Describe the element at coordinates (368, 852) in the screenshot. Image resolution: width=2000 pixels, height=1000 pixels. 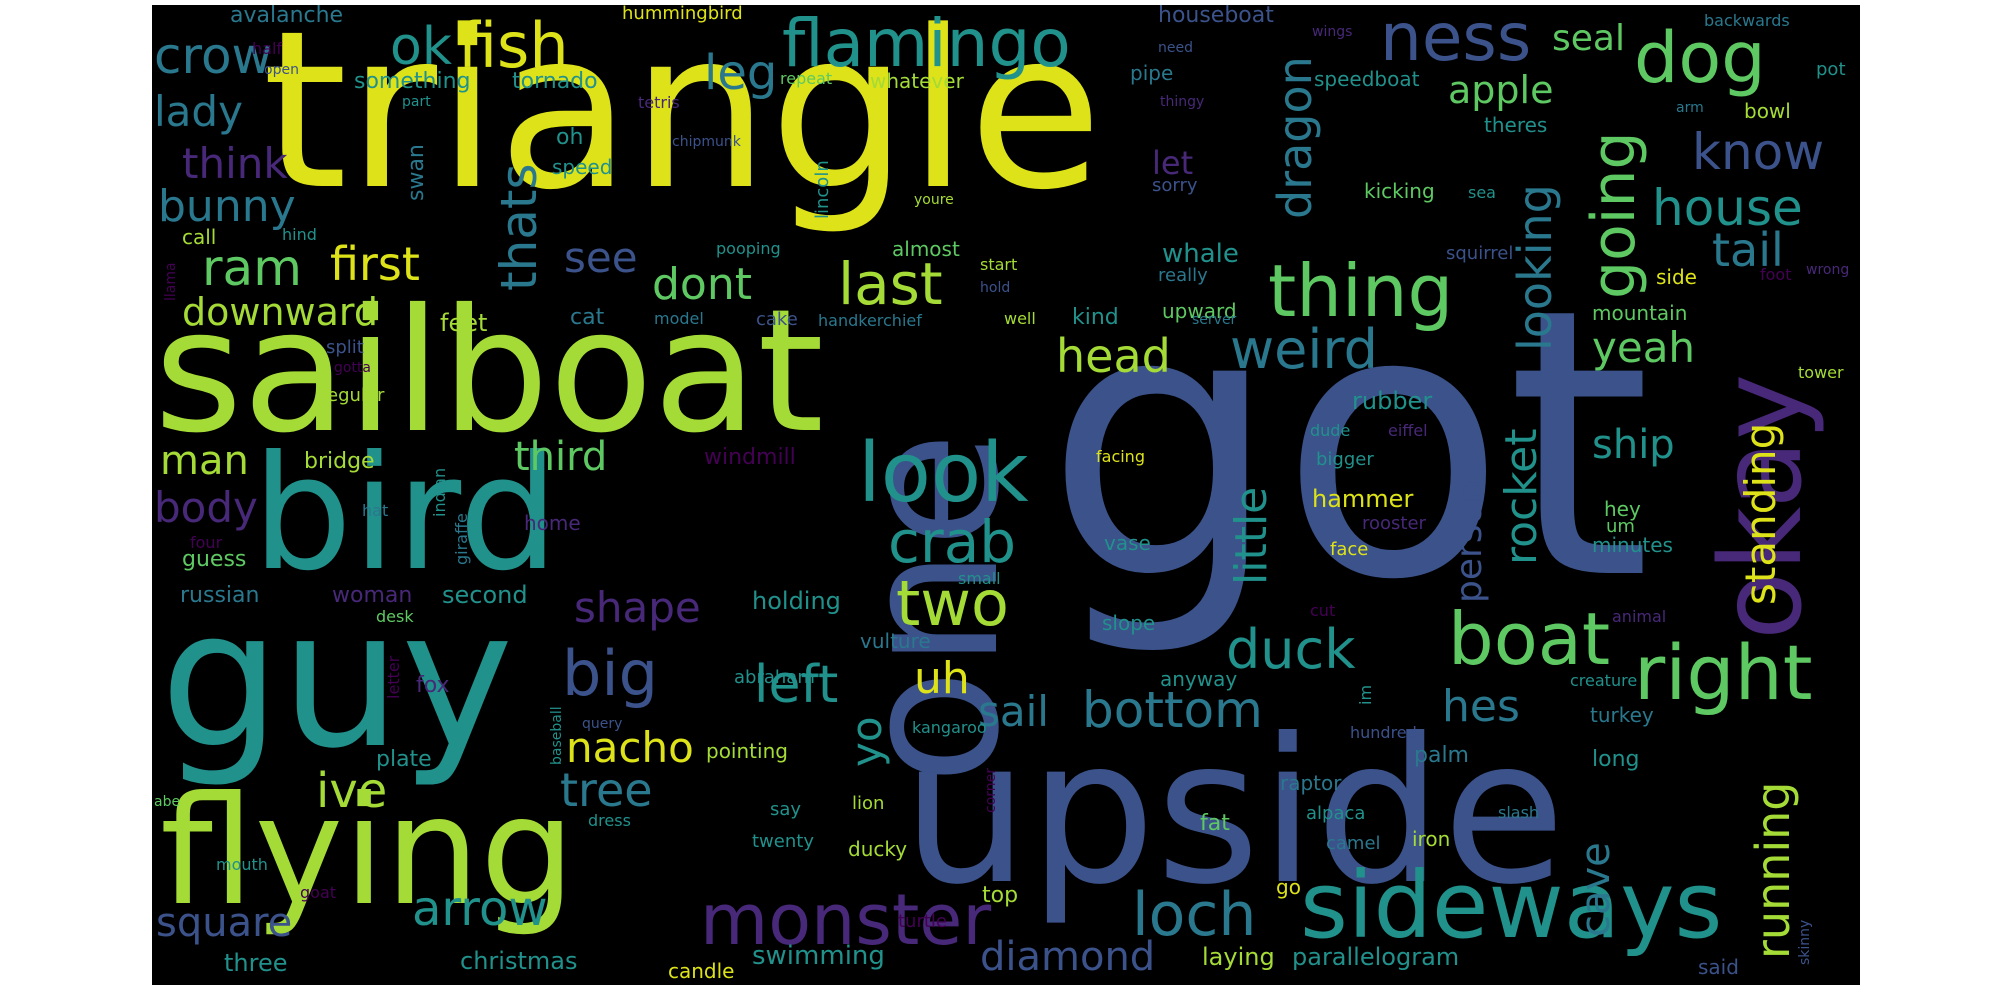
I see `word-flying: flying` at that location.